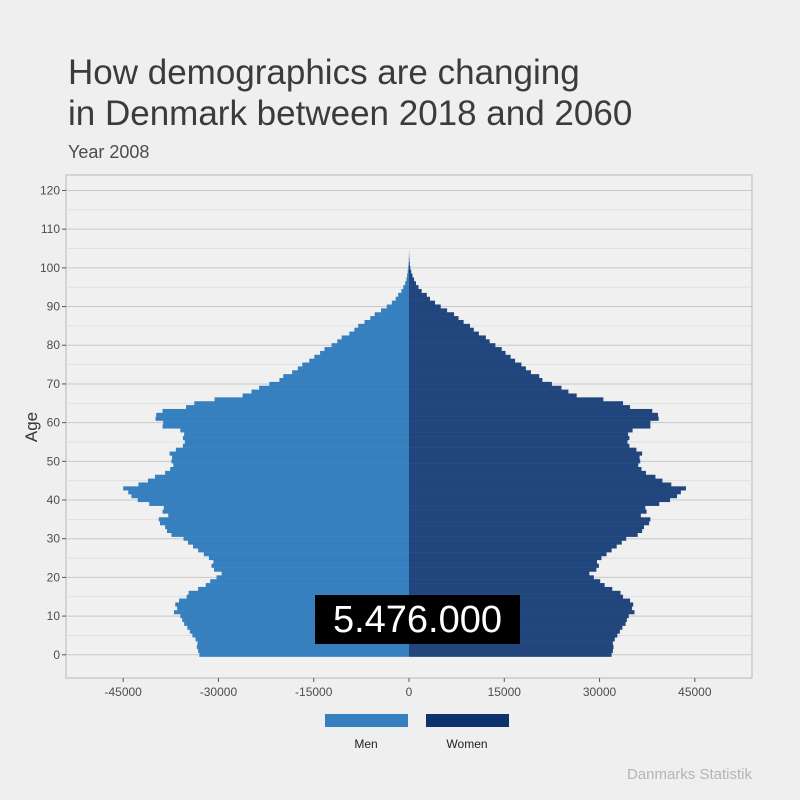  Describe the element at coordinates (54, 423) in the screenshot. I see `y-tick-label: 60` at that location.